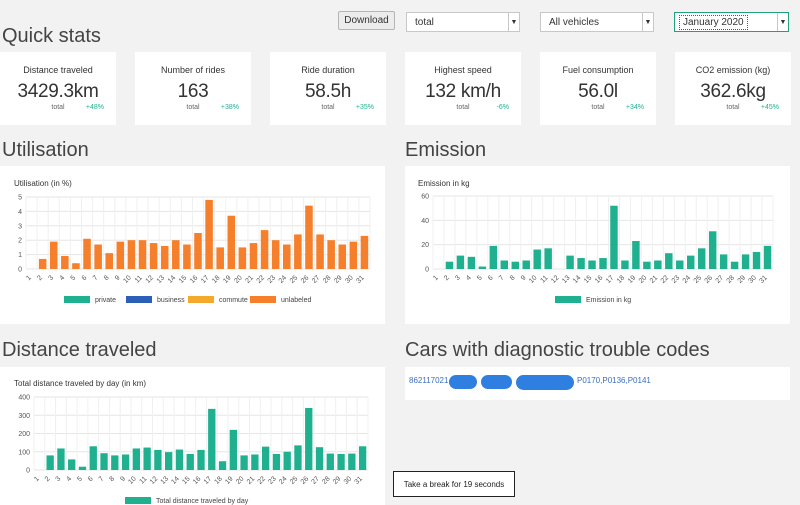 Image resolution: width=800 pixels, height=505 pixels. What do you see at coordinates (249, 279) in the screenshot?
I see `x-tick-label: 21` at bounding box center [249, 279].